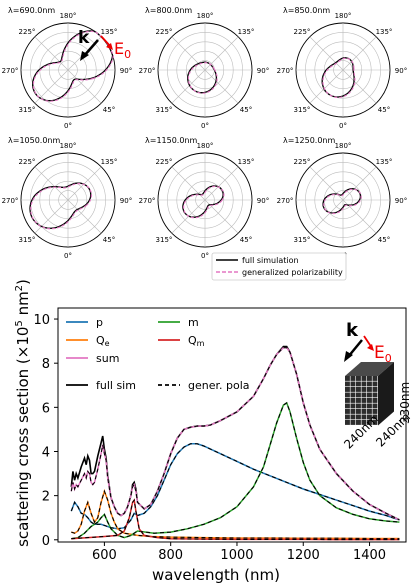  I want to click on legend-label-p: p, so click(99, 322).